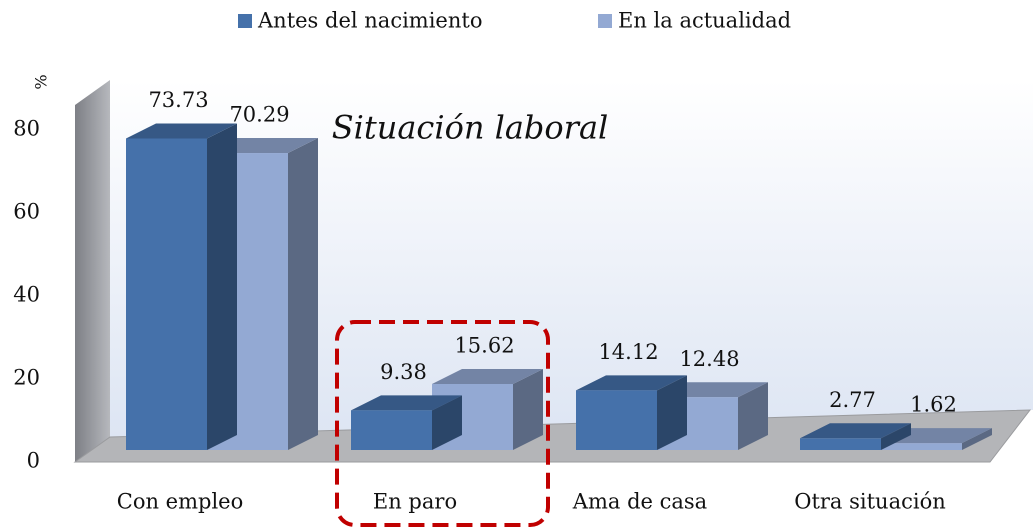 The image size is (1033, 530). What do you see at coordinates (33, 461) in the screenshot?
I see `y-tick-label: 0` at bounding box center [33, 461].